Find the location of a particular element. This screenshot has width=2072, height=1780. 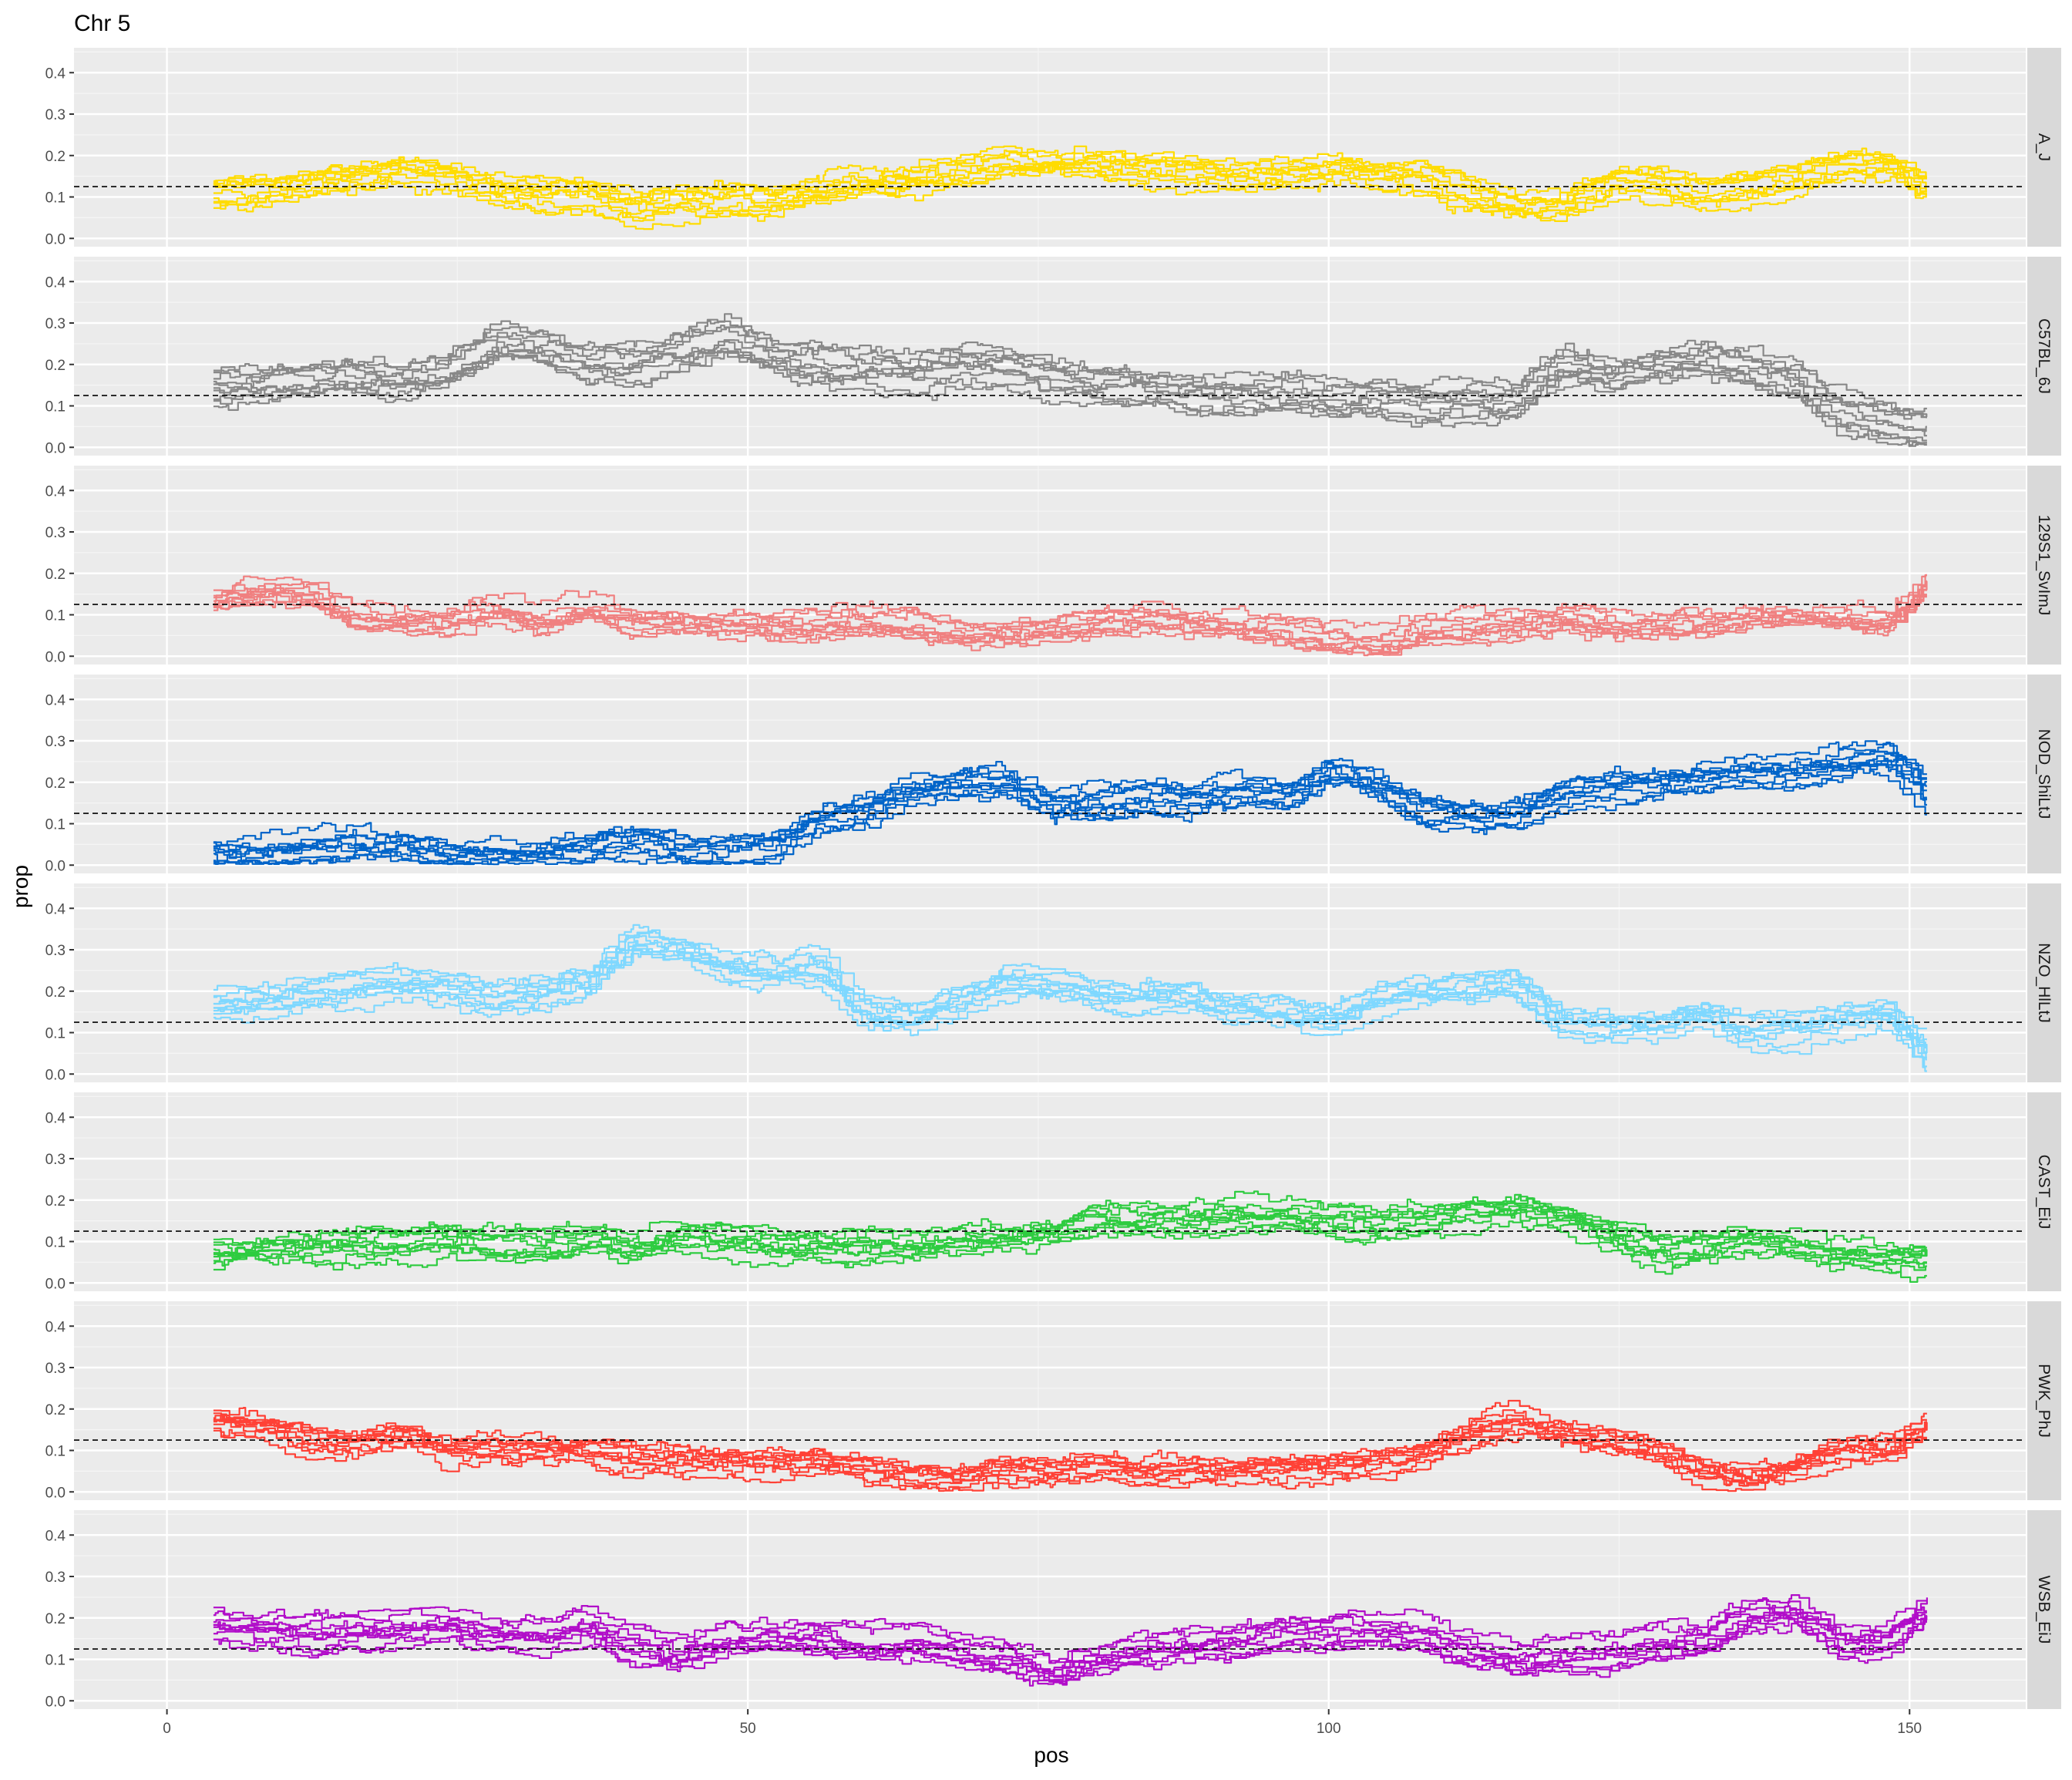

panel-A_J: 0.0 0.1 0.2 0.3 0.4 A_J is located at coordinates (1053, 147).